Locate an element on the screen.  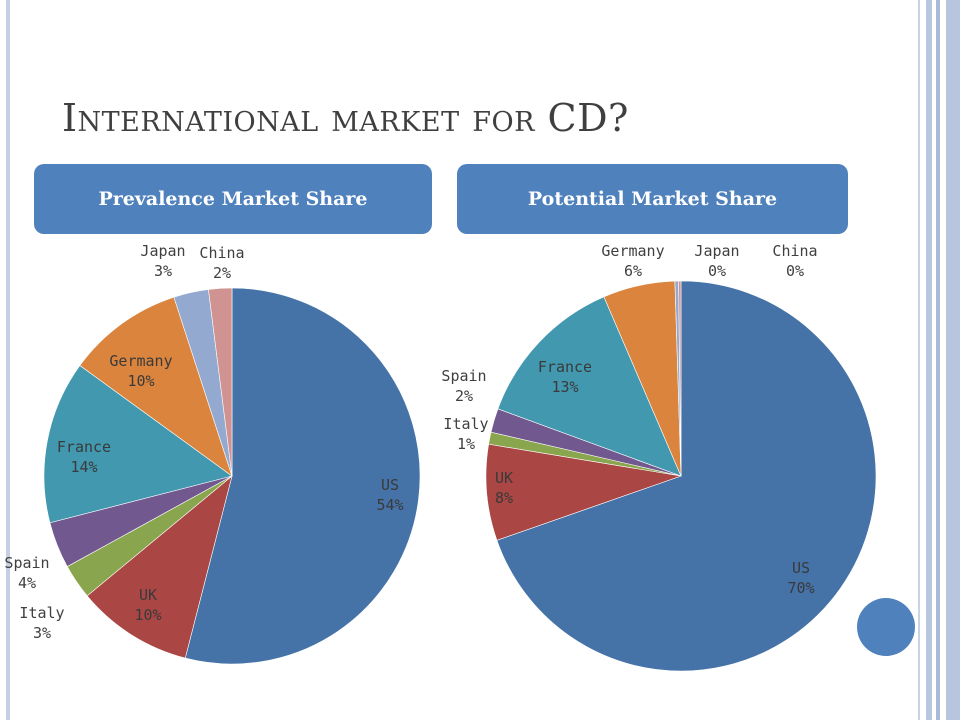
potential-chart-title: Potential Market Share is located at coordinates (652, 199).